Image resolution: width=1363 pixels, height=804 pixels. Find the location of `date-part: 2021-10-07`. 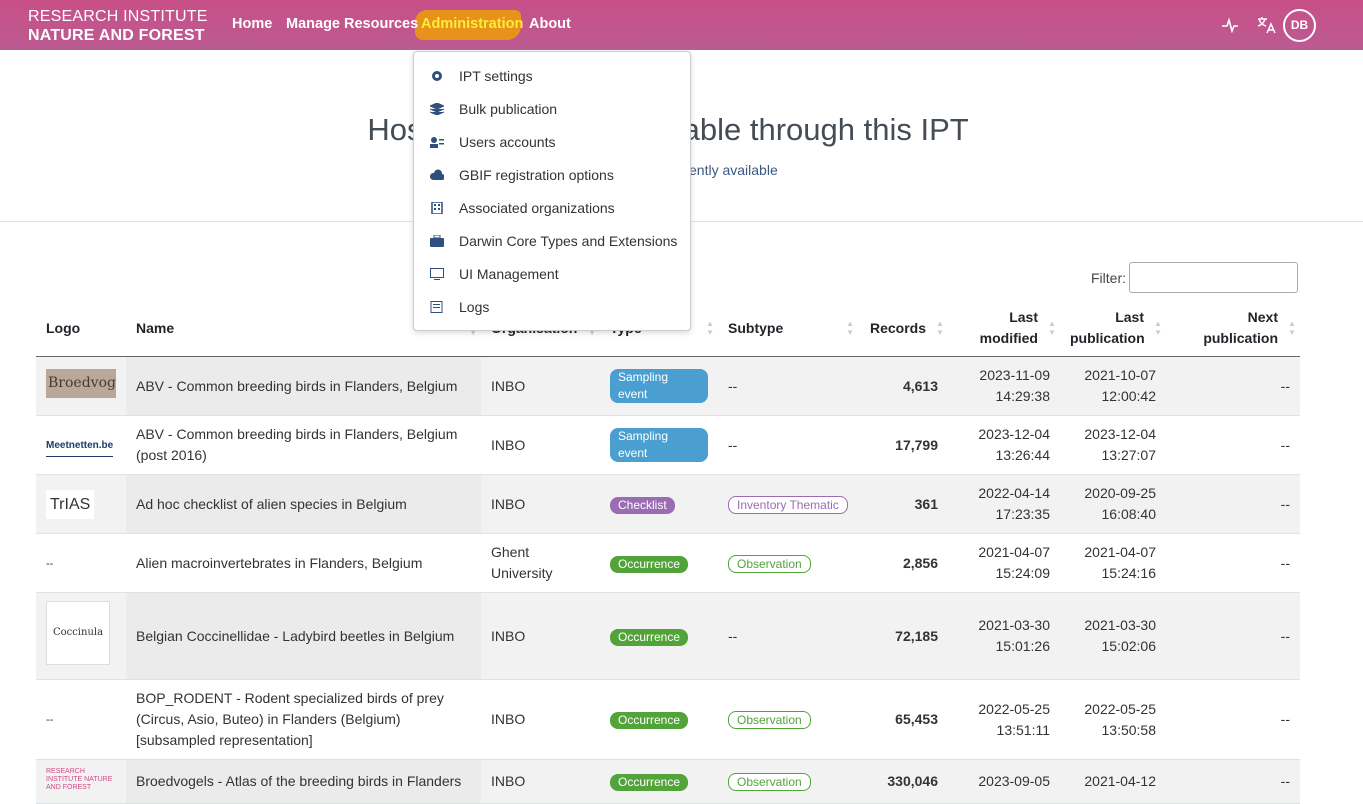

date-part: 2021-10-07 is located at coordinates (1120, 375).